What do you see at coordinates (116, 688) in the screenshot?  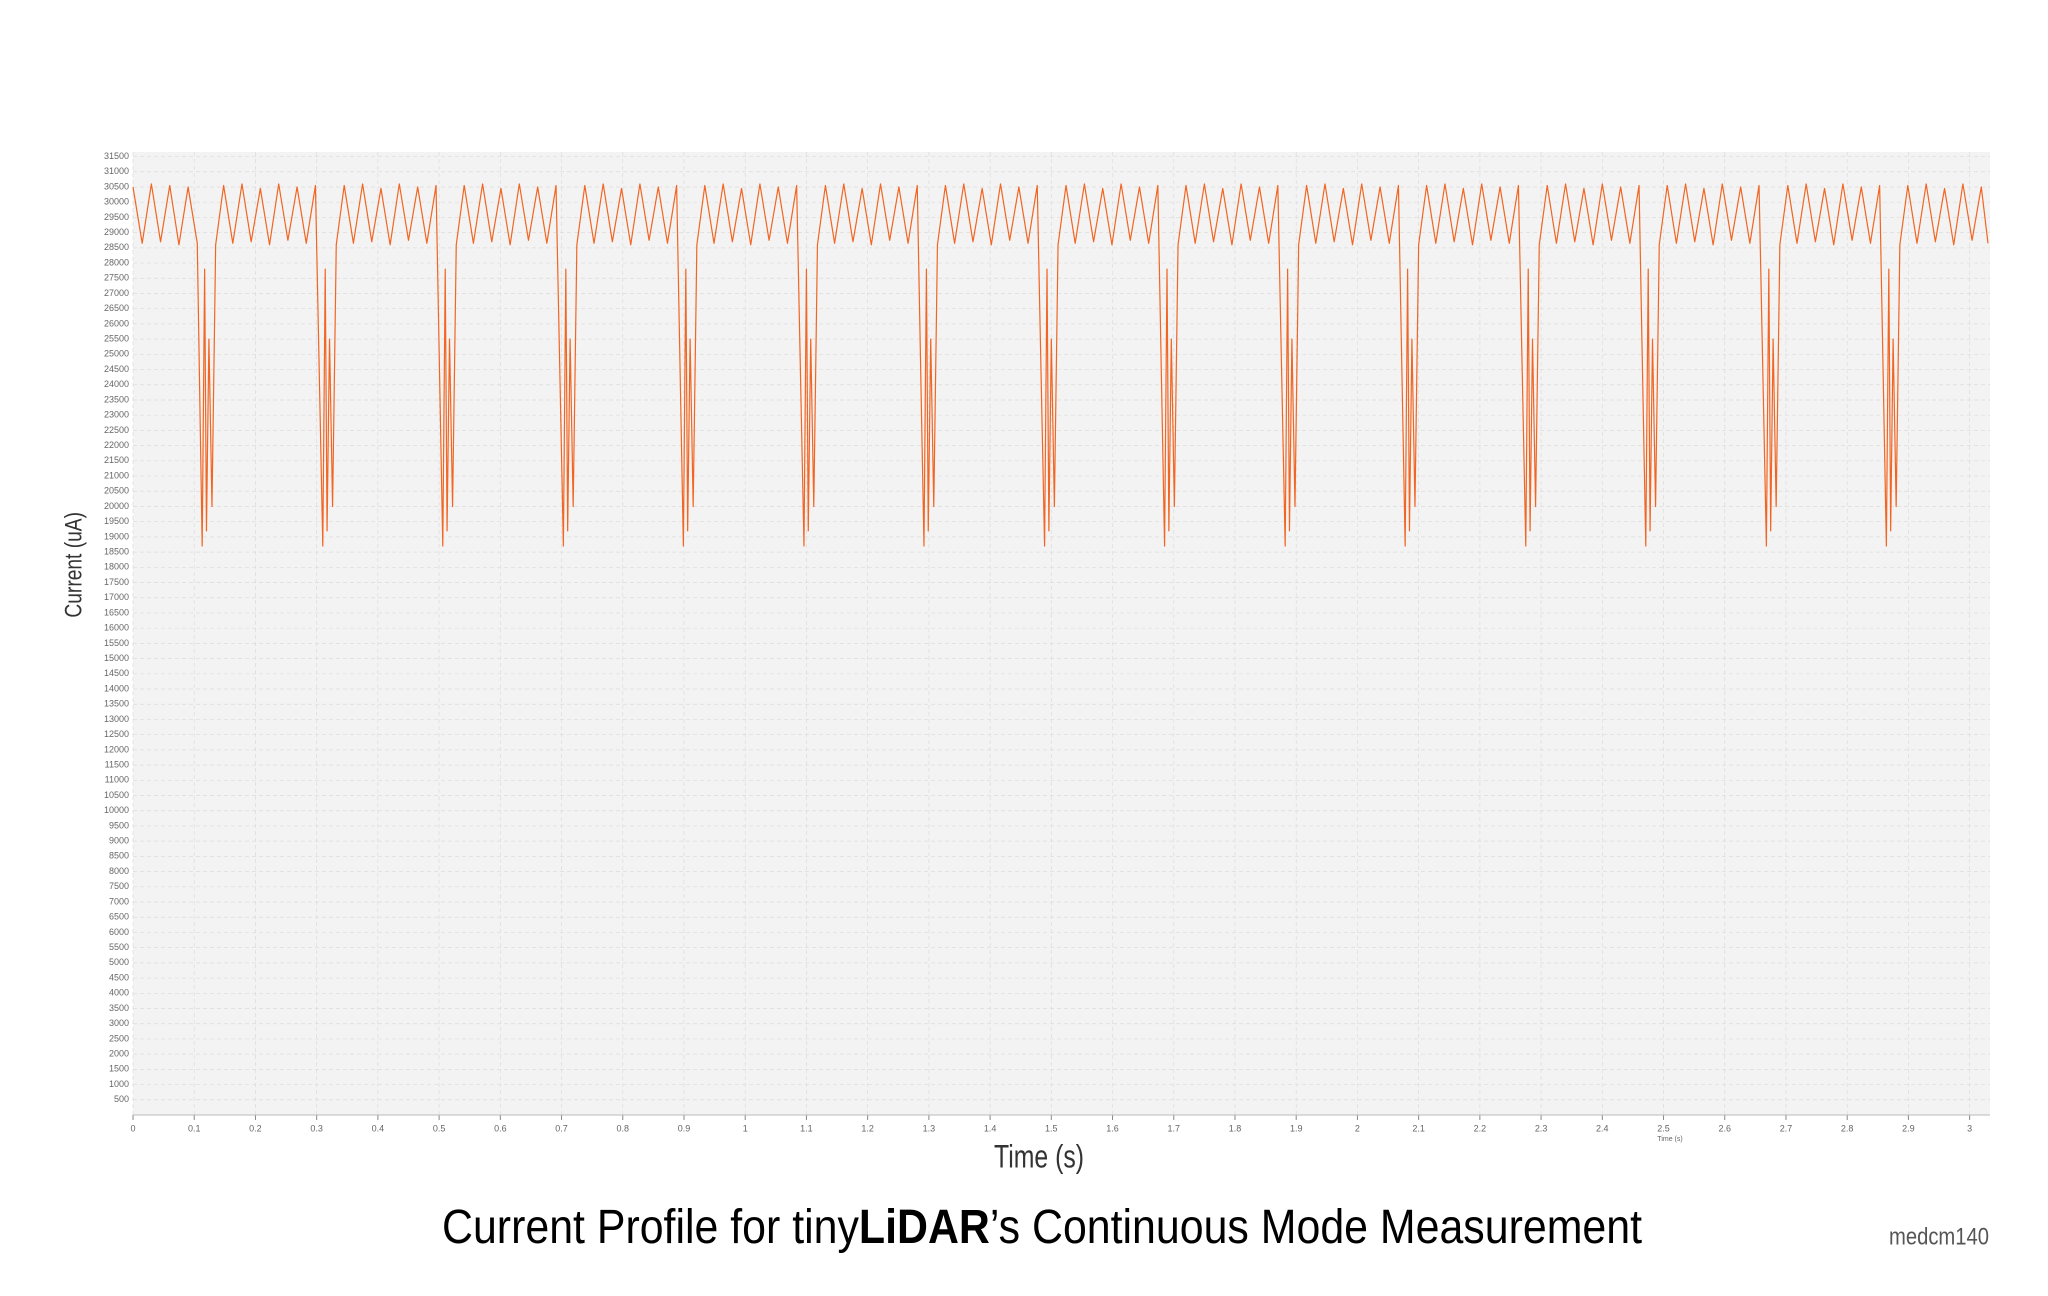 I see `y-tick-label: 14000` at bounding box center [116, 688].